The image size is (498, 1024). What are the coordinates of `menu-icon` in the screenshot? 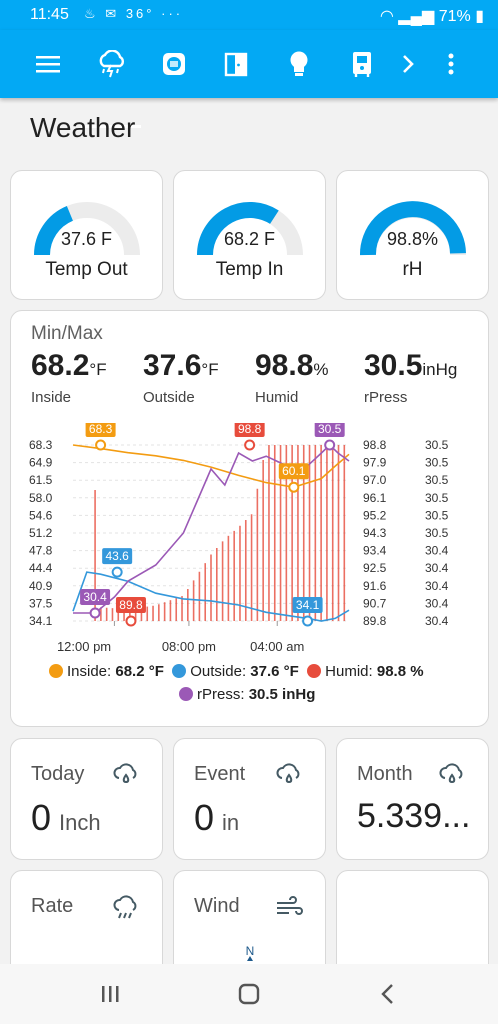 It's located at (48, 64).